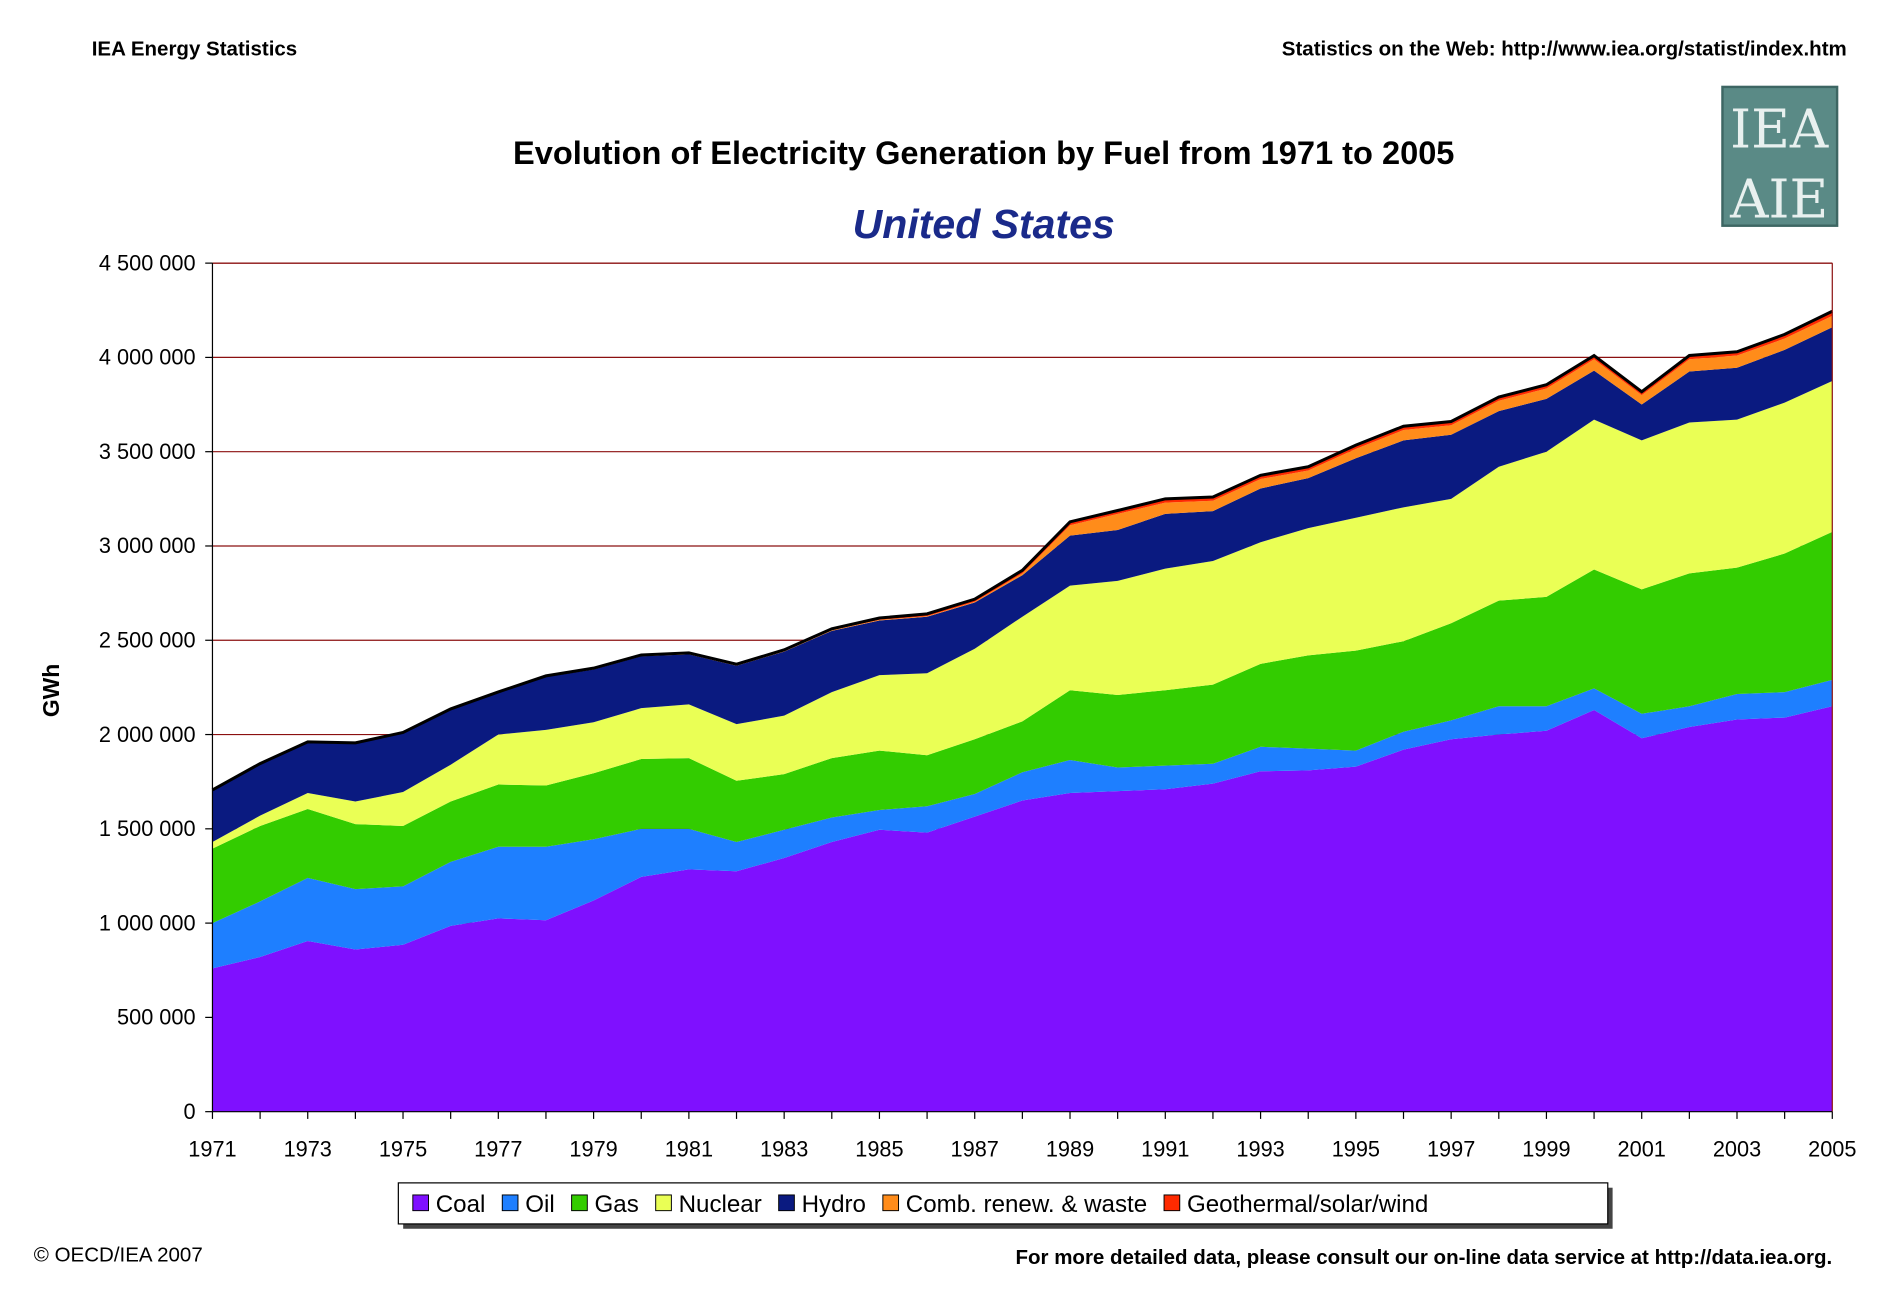 The height and width of the screenshot is (1306, 1883). What do you see at coordinates (879, 1148) in the screenshot?
I see `x-tick-label: 1985` at bounding box center [879, 1148].